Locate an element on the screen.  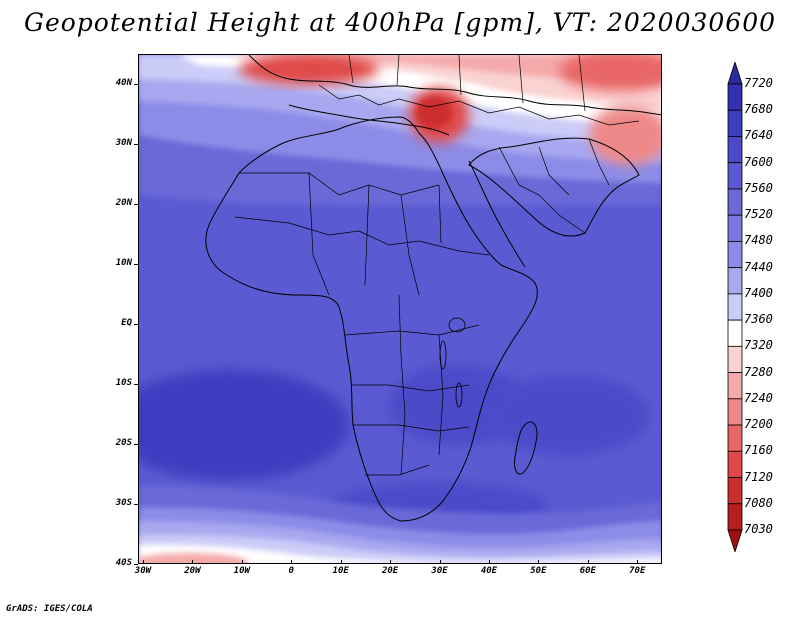
colorbar-level-label: 7160 is located at coordinates (758, 450).